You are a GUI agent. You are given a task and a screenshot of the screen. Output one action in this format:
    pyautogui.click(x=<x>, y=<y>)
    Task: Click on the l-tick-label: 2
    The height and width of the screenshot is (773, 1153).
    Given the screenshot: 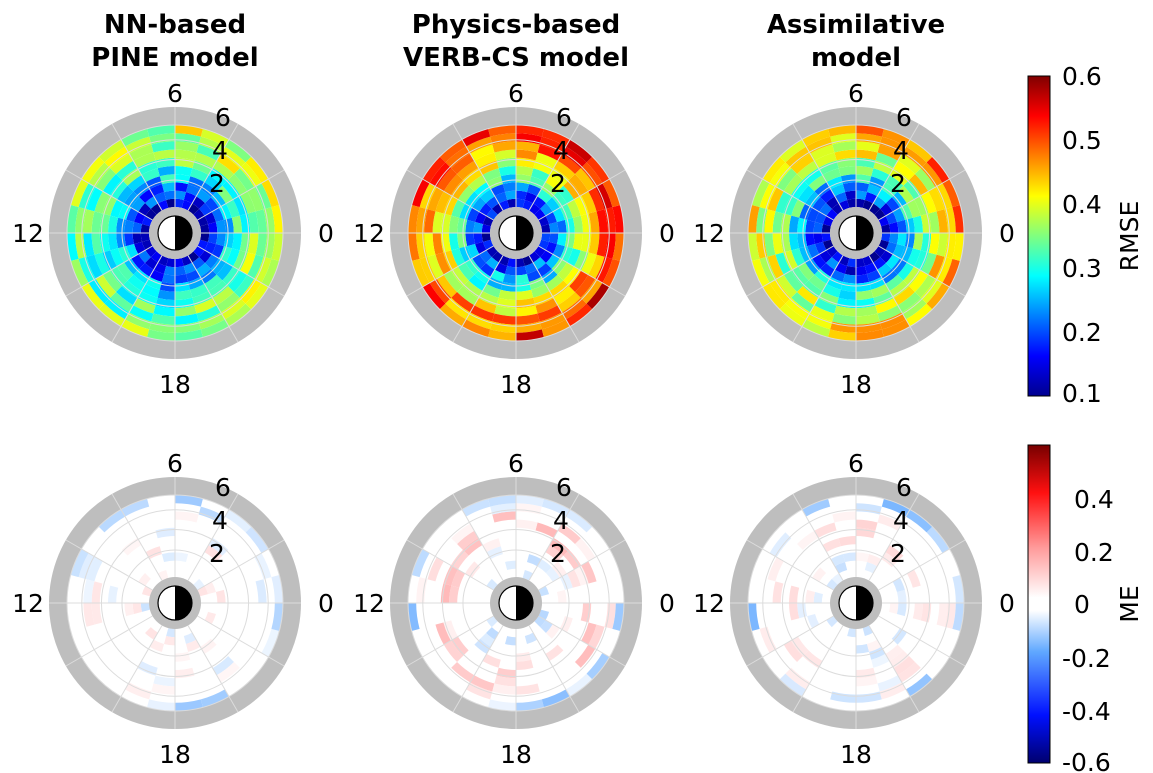 What is the action you would take?
    pyautogui.click(x=558, y=553)
    